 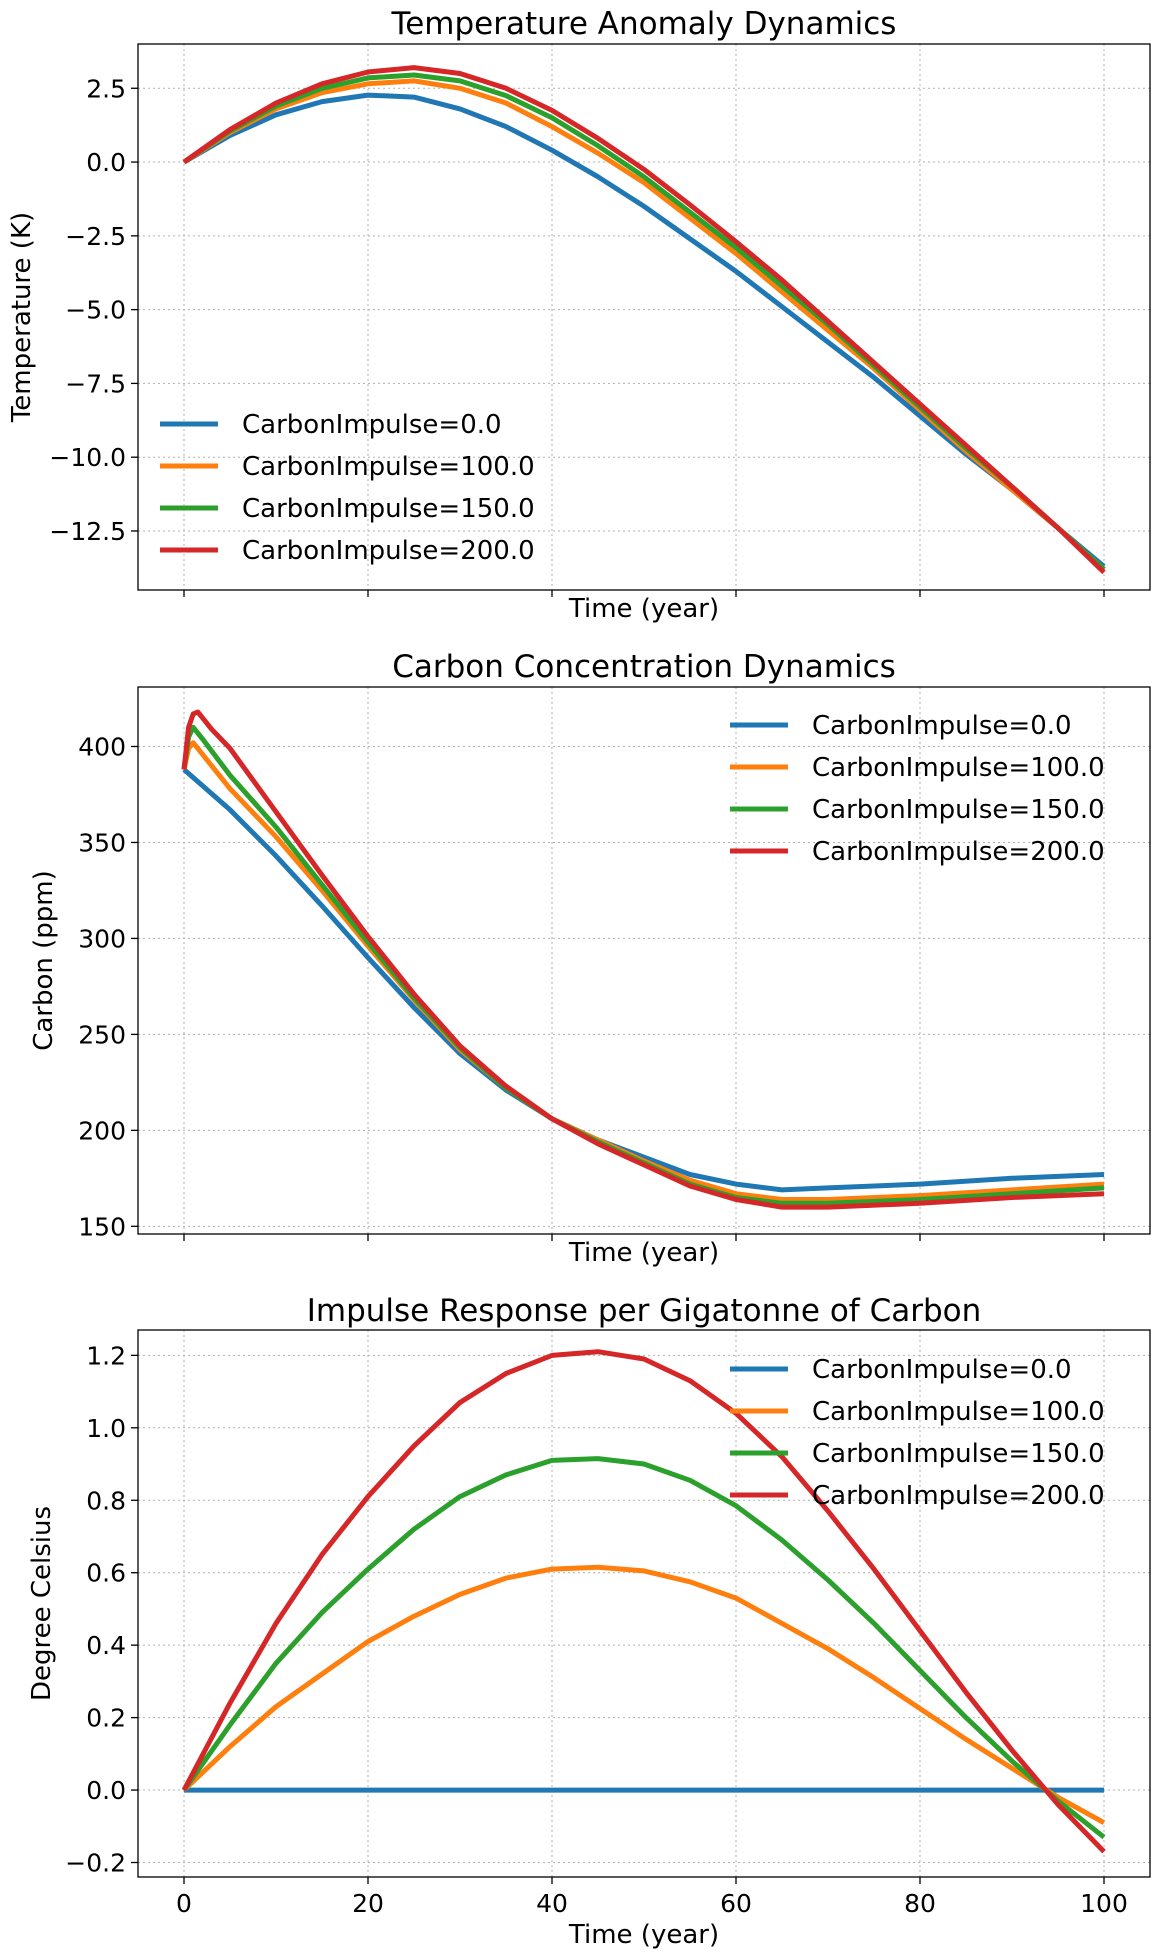 What do you see at coordinates (95, 383) in the screenshot?
I see `y-tick-label: −7.5` at bounding box center [95, 383].